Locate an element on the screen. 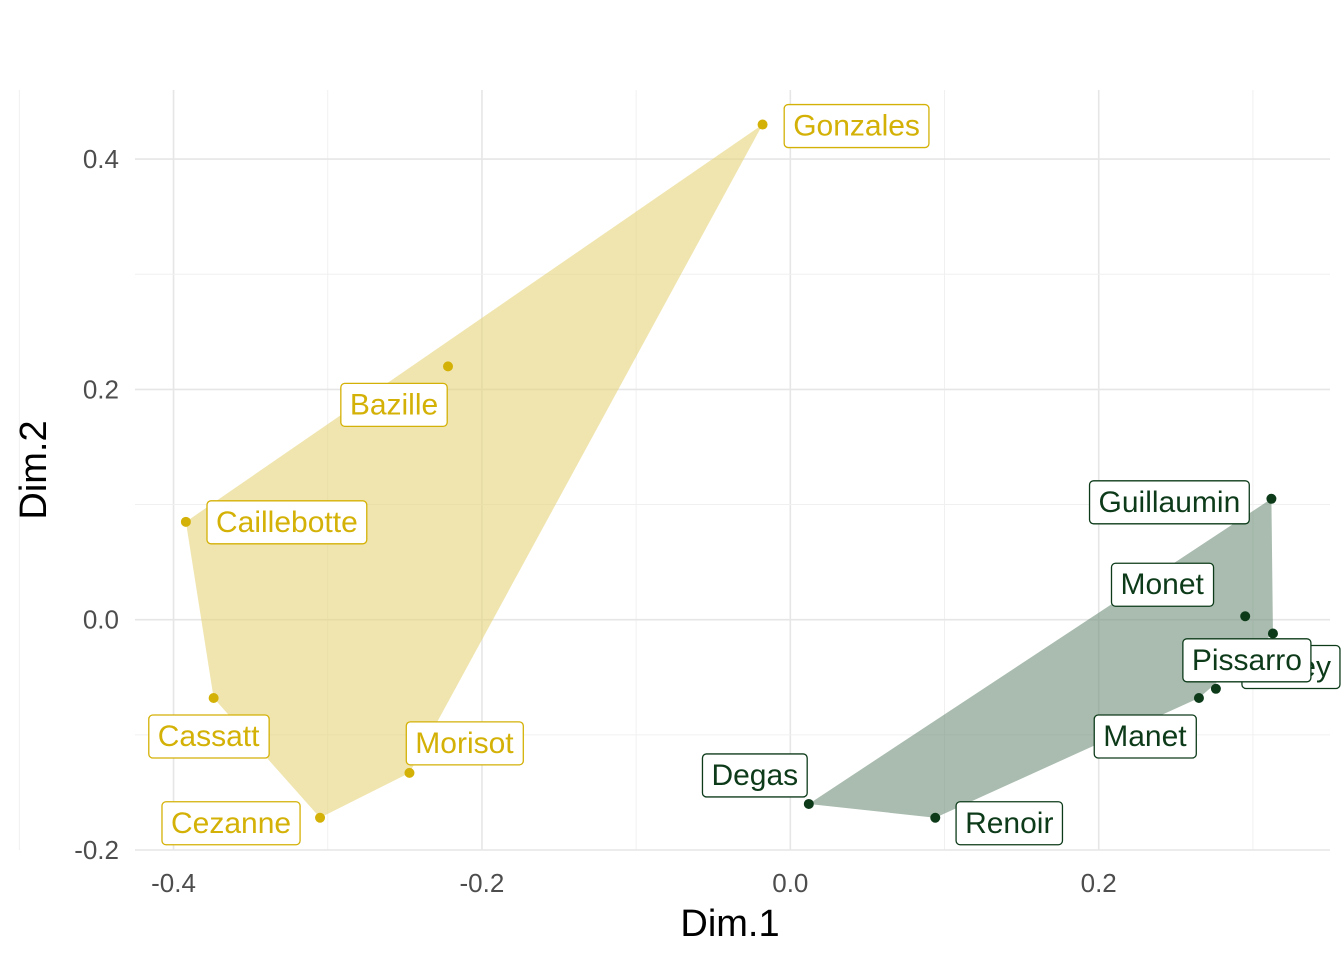  x-tick-label: 0.2 is located at coordinates (1099, 883).